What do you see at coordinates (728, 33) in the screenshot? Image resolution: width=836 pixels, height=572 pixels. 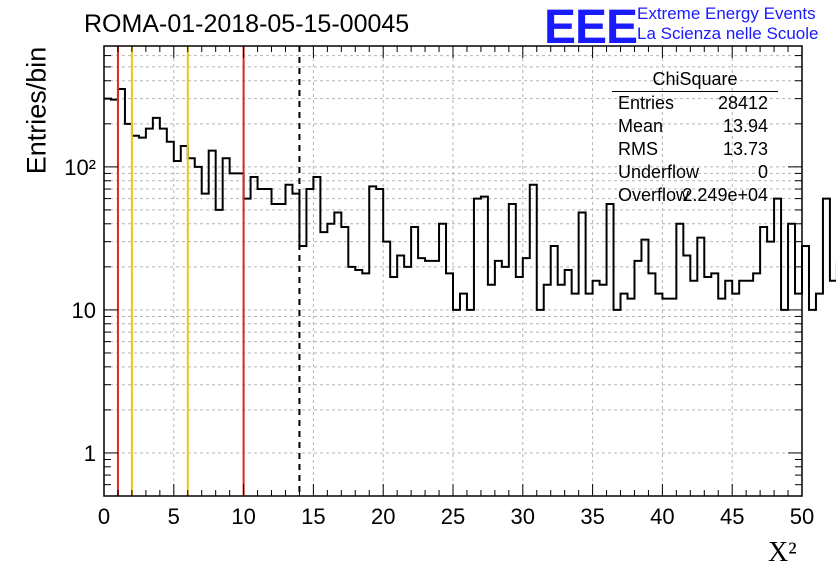 I see `logo-line-2: La Scienza nelle Scuole` at bounding box center [728, 33].